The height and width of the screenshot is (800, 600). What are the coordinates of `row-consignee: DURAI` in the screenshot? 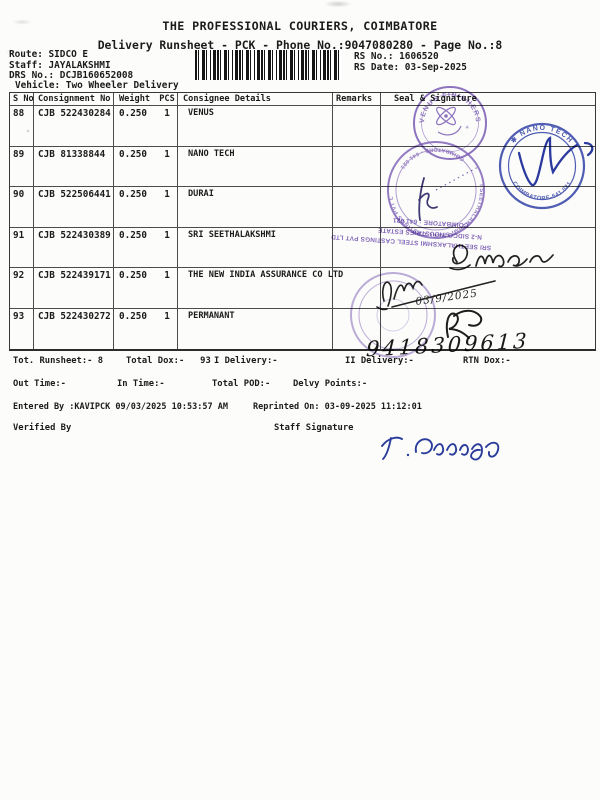 It's located at (255, 207).